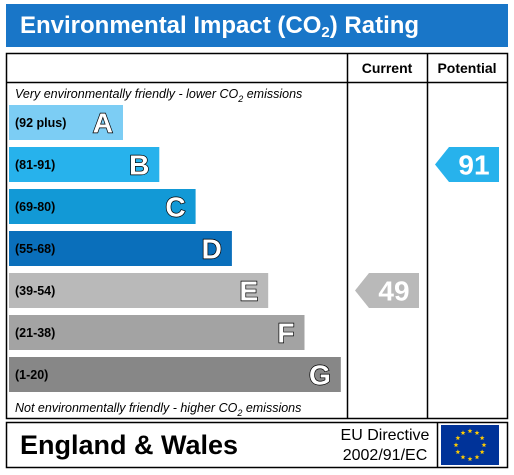 This screenshot has width=514, height=475. I want to click on title-end: ) Rating, so click(374, 25).